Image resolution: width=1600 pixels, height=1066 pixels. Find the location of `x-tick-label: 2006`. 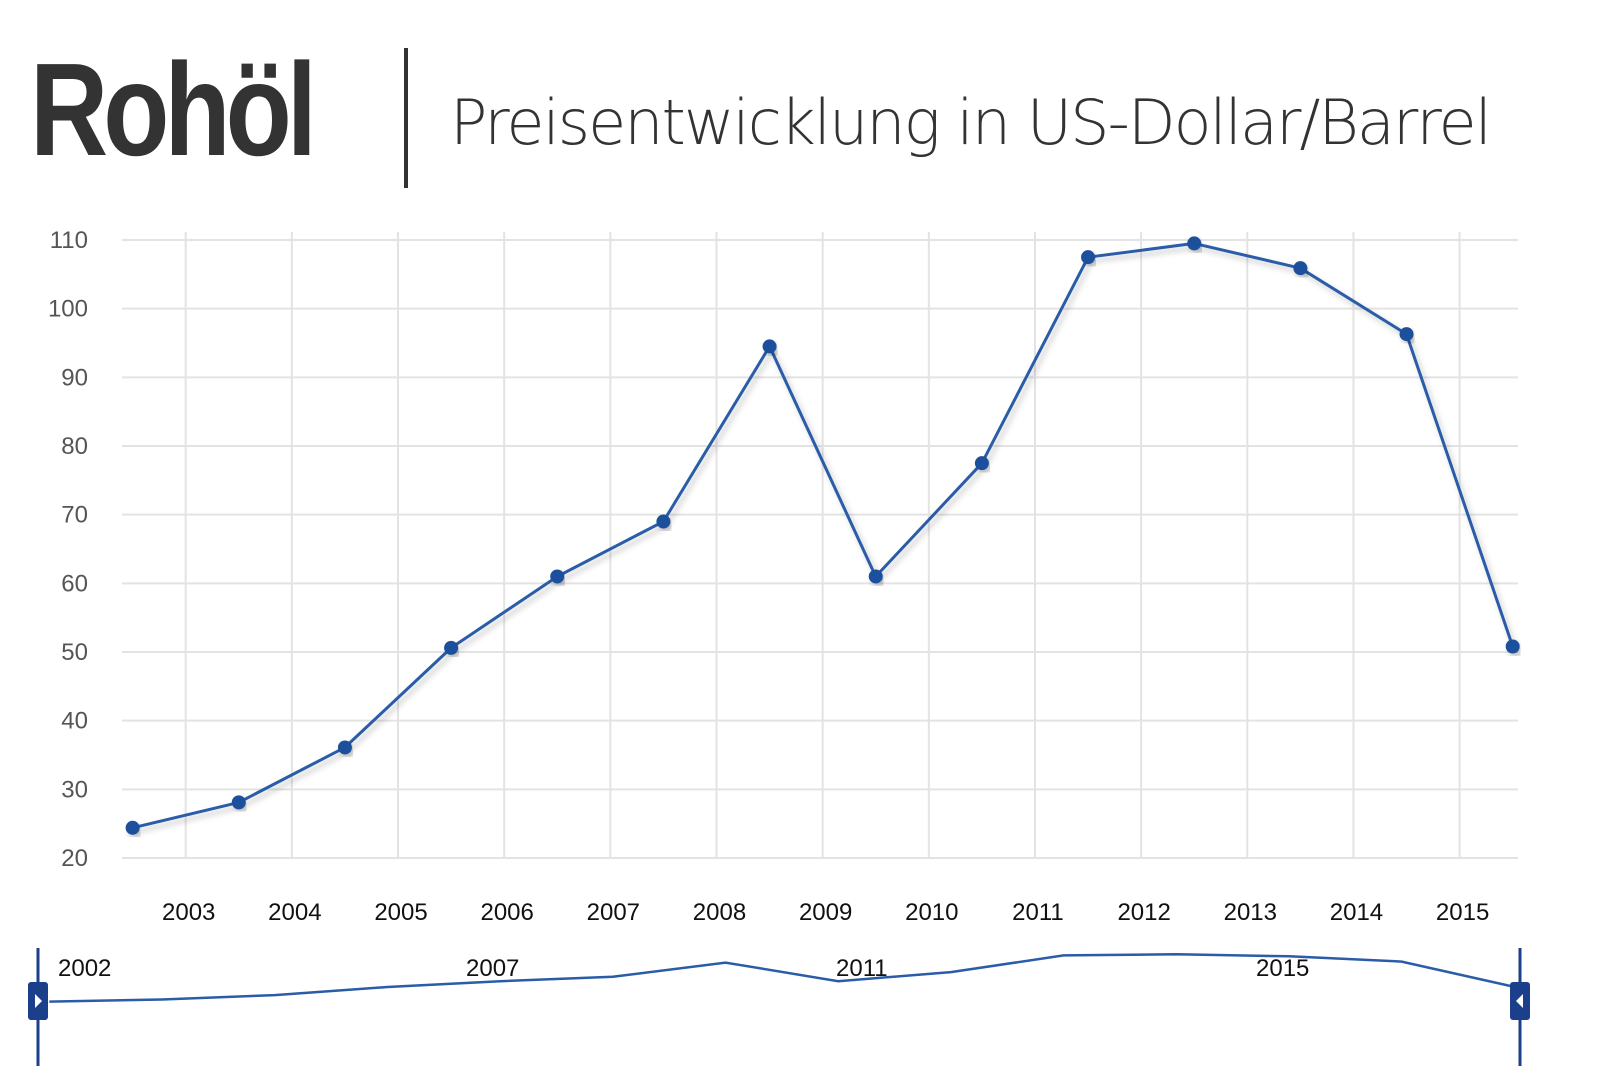

x-tick-label: 2006 is located at coordinates (506, 912).